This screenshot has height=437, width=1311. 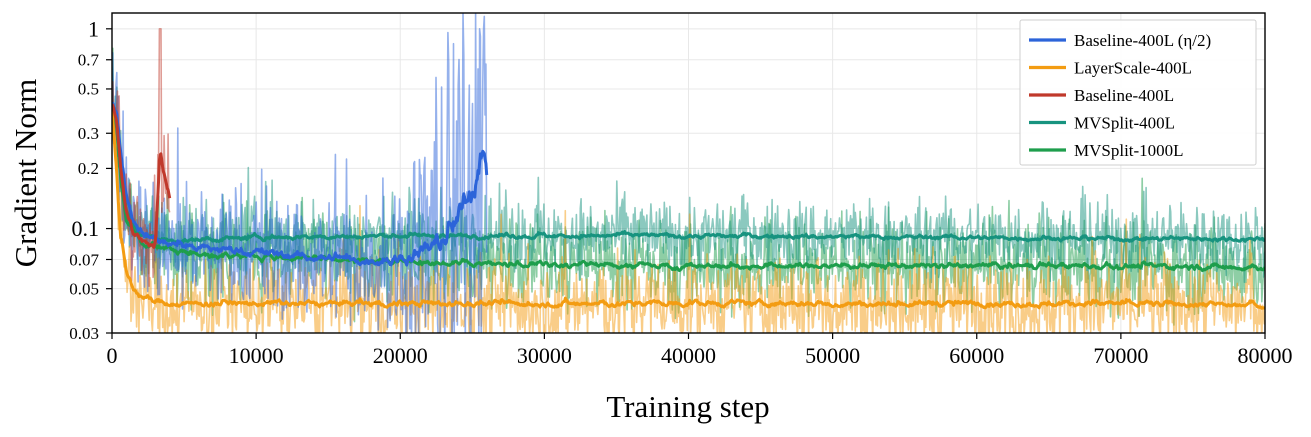 What do you see at coordinates (1265, 355) in the screenshot?
I see `x-tick-label: 80000` at bounding box center [1265, 355].